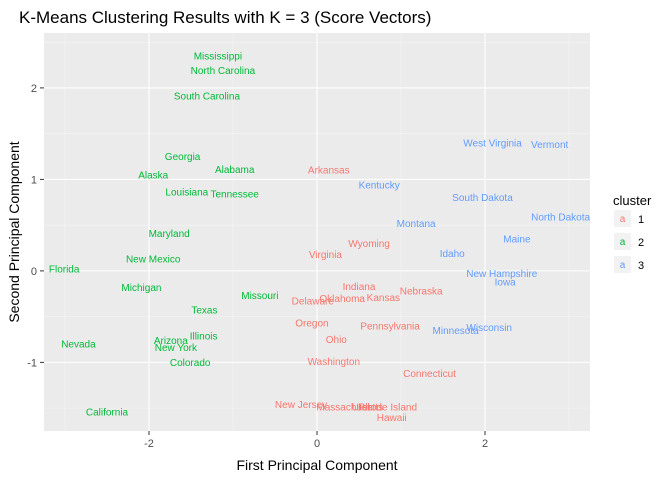 The image size is (672, 480). Describe the element at coordinates (64, 270) in the screenshot. I see `point-label: Florida` at that location.